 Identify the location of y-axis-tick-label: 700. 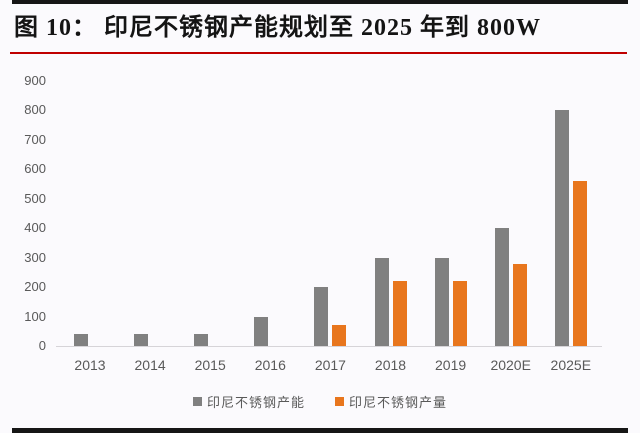
(35, 139).